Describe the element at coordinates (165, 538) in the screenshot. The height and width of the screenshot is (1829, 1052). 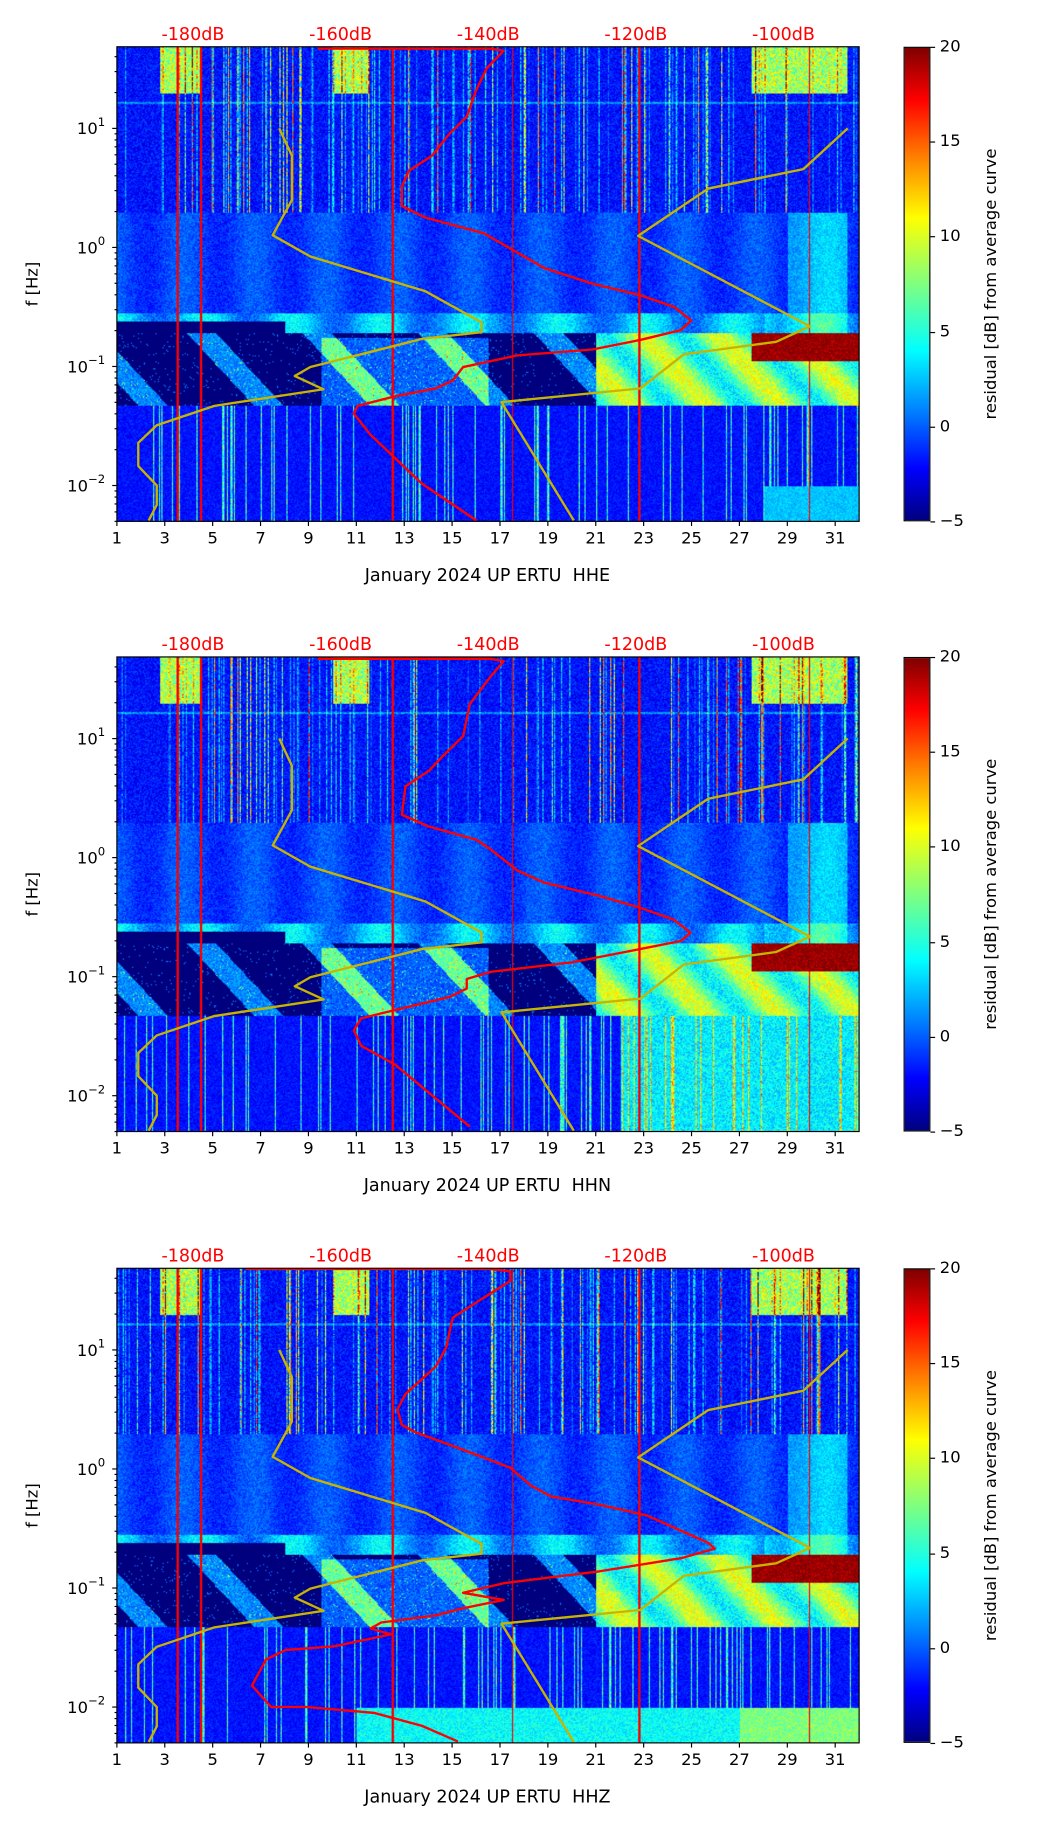
I see `x-tick-label: 3` at that location.